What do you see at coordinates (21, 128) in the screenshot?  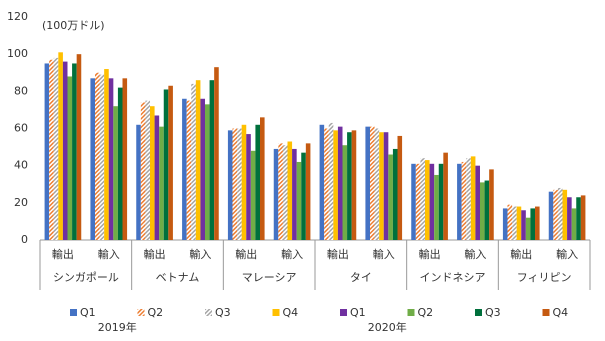 I see `y-tick-label: 60` at bounding box center [21, 128].